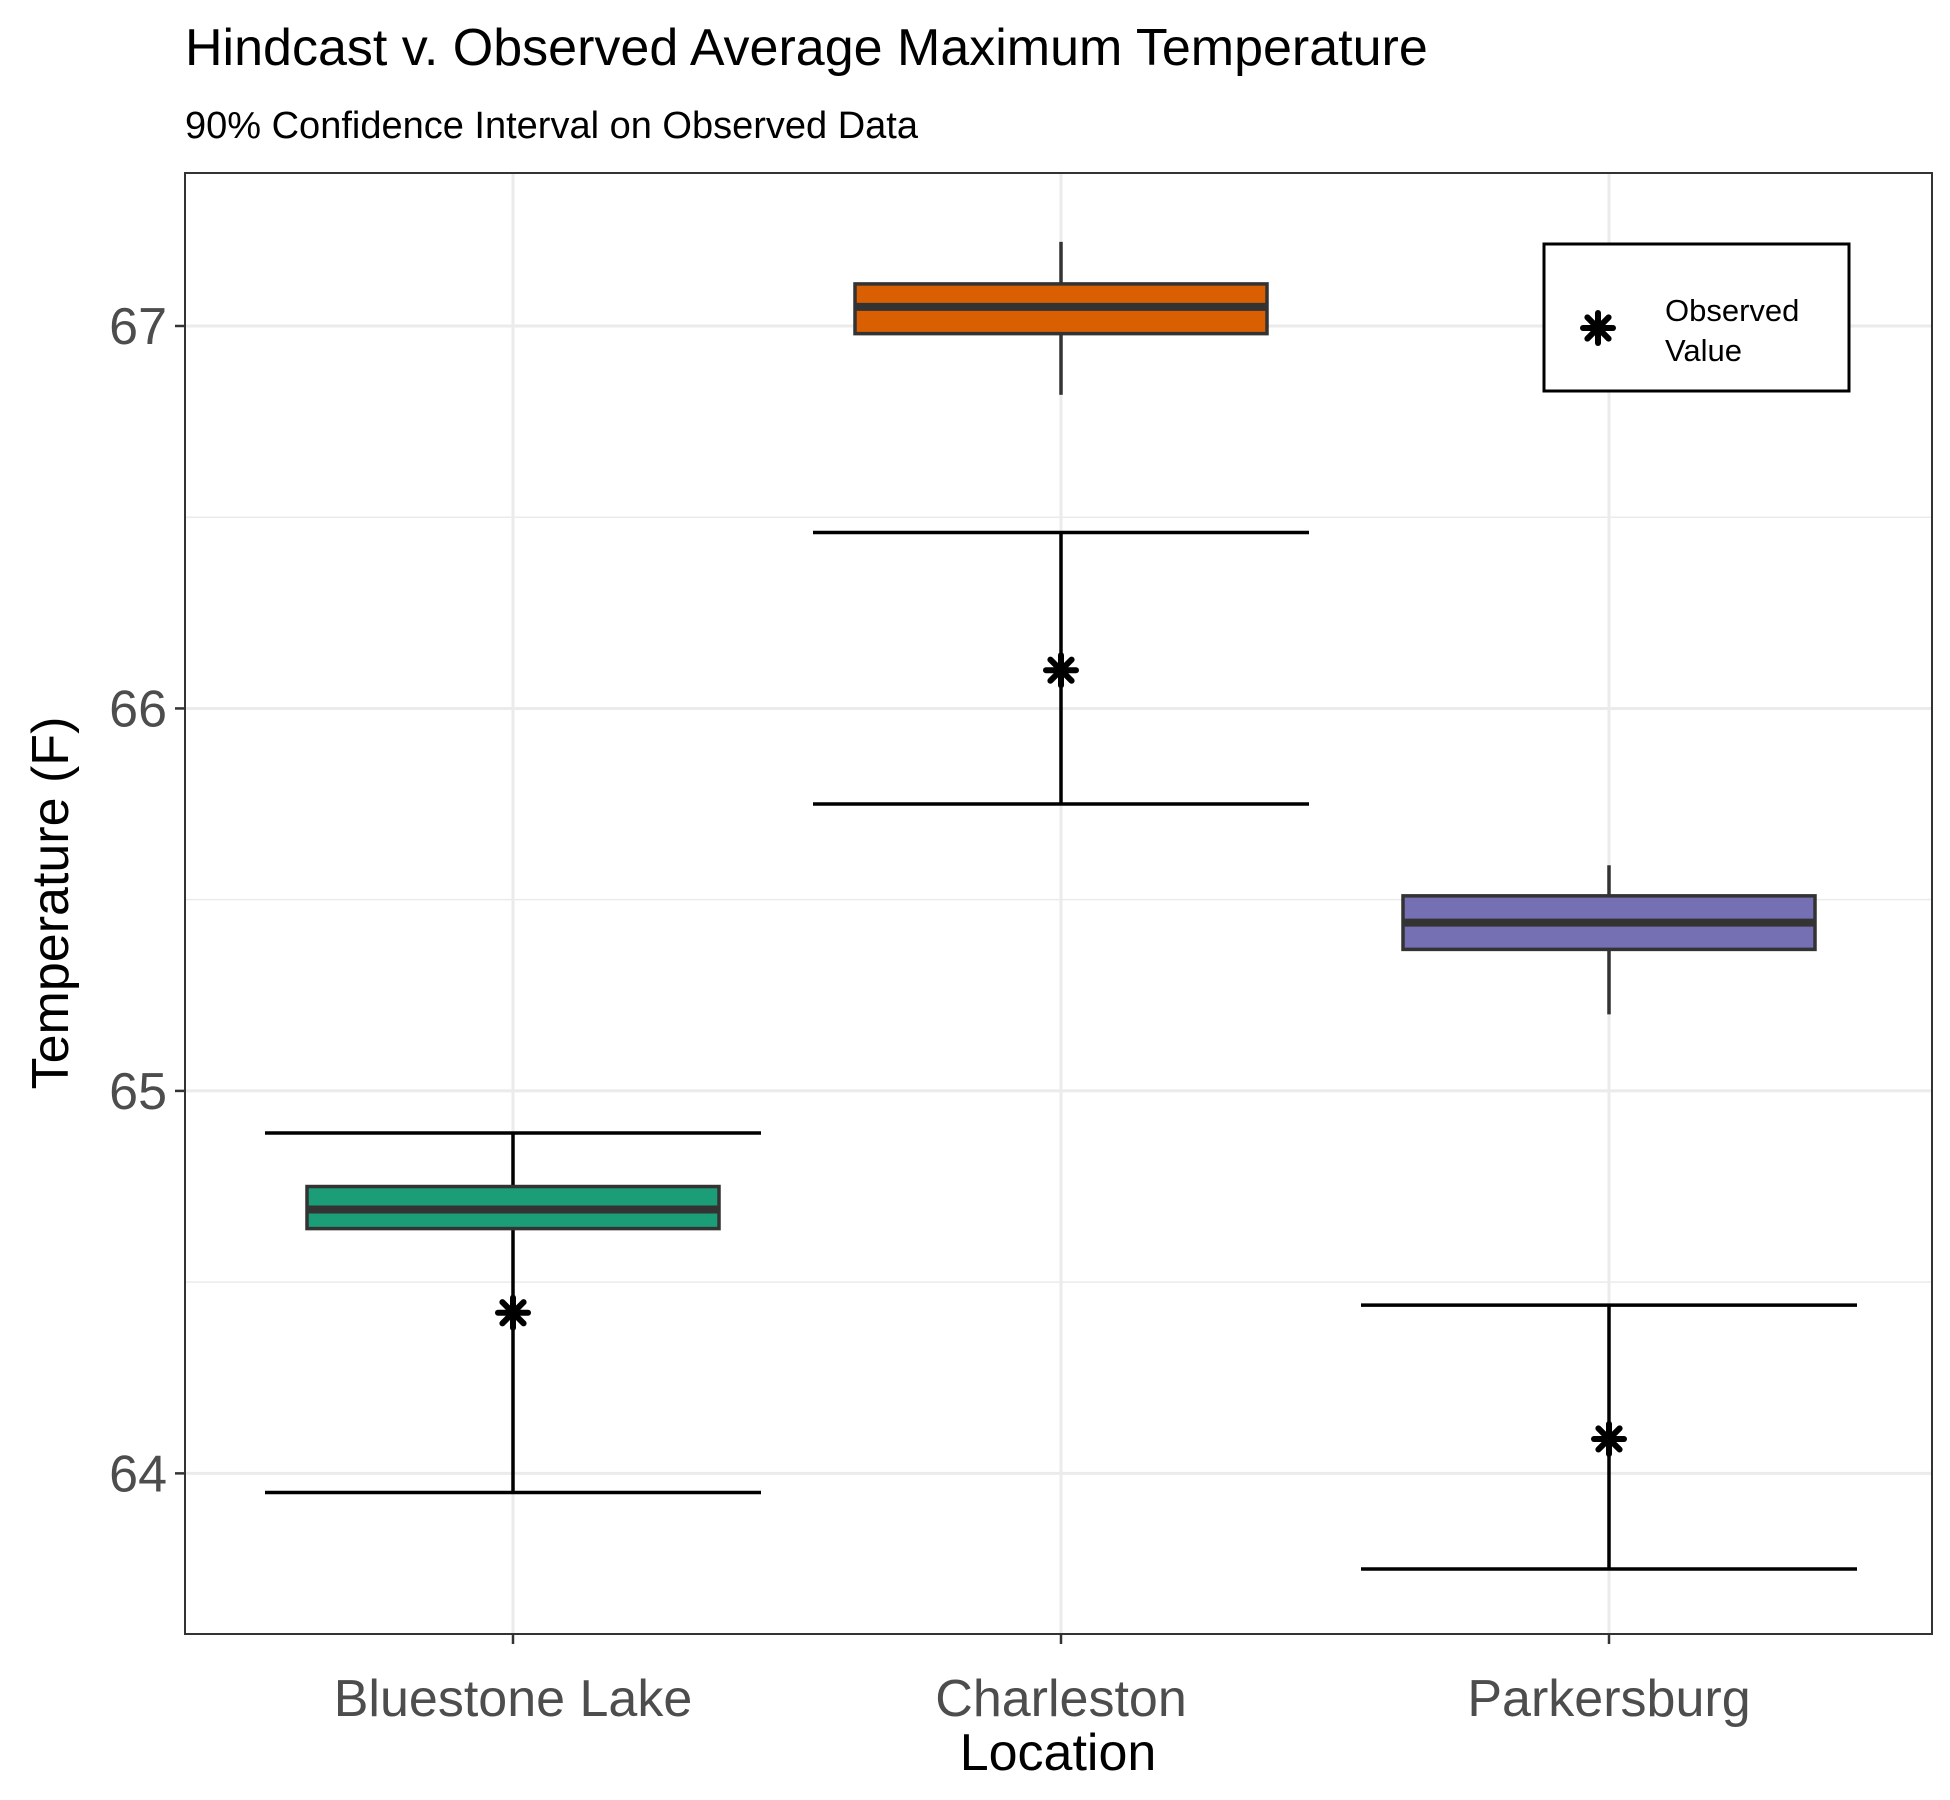 The image size is (1950, 1800). I want to click on legend-label-line2: Value, so click(1703, 350).